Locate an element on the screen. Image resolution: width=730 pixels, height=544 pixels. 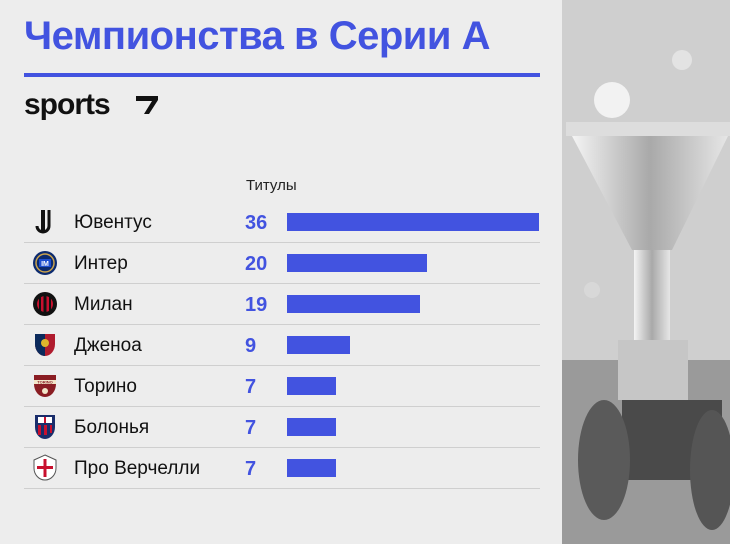
team-label: Торино is located at coordinates (105, 386).